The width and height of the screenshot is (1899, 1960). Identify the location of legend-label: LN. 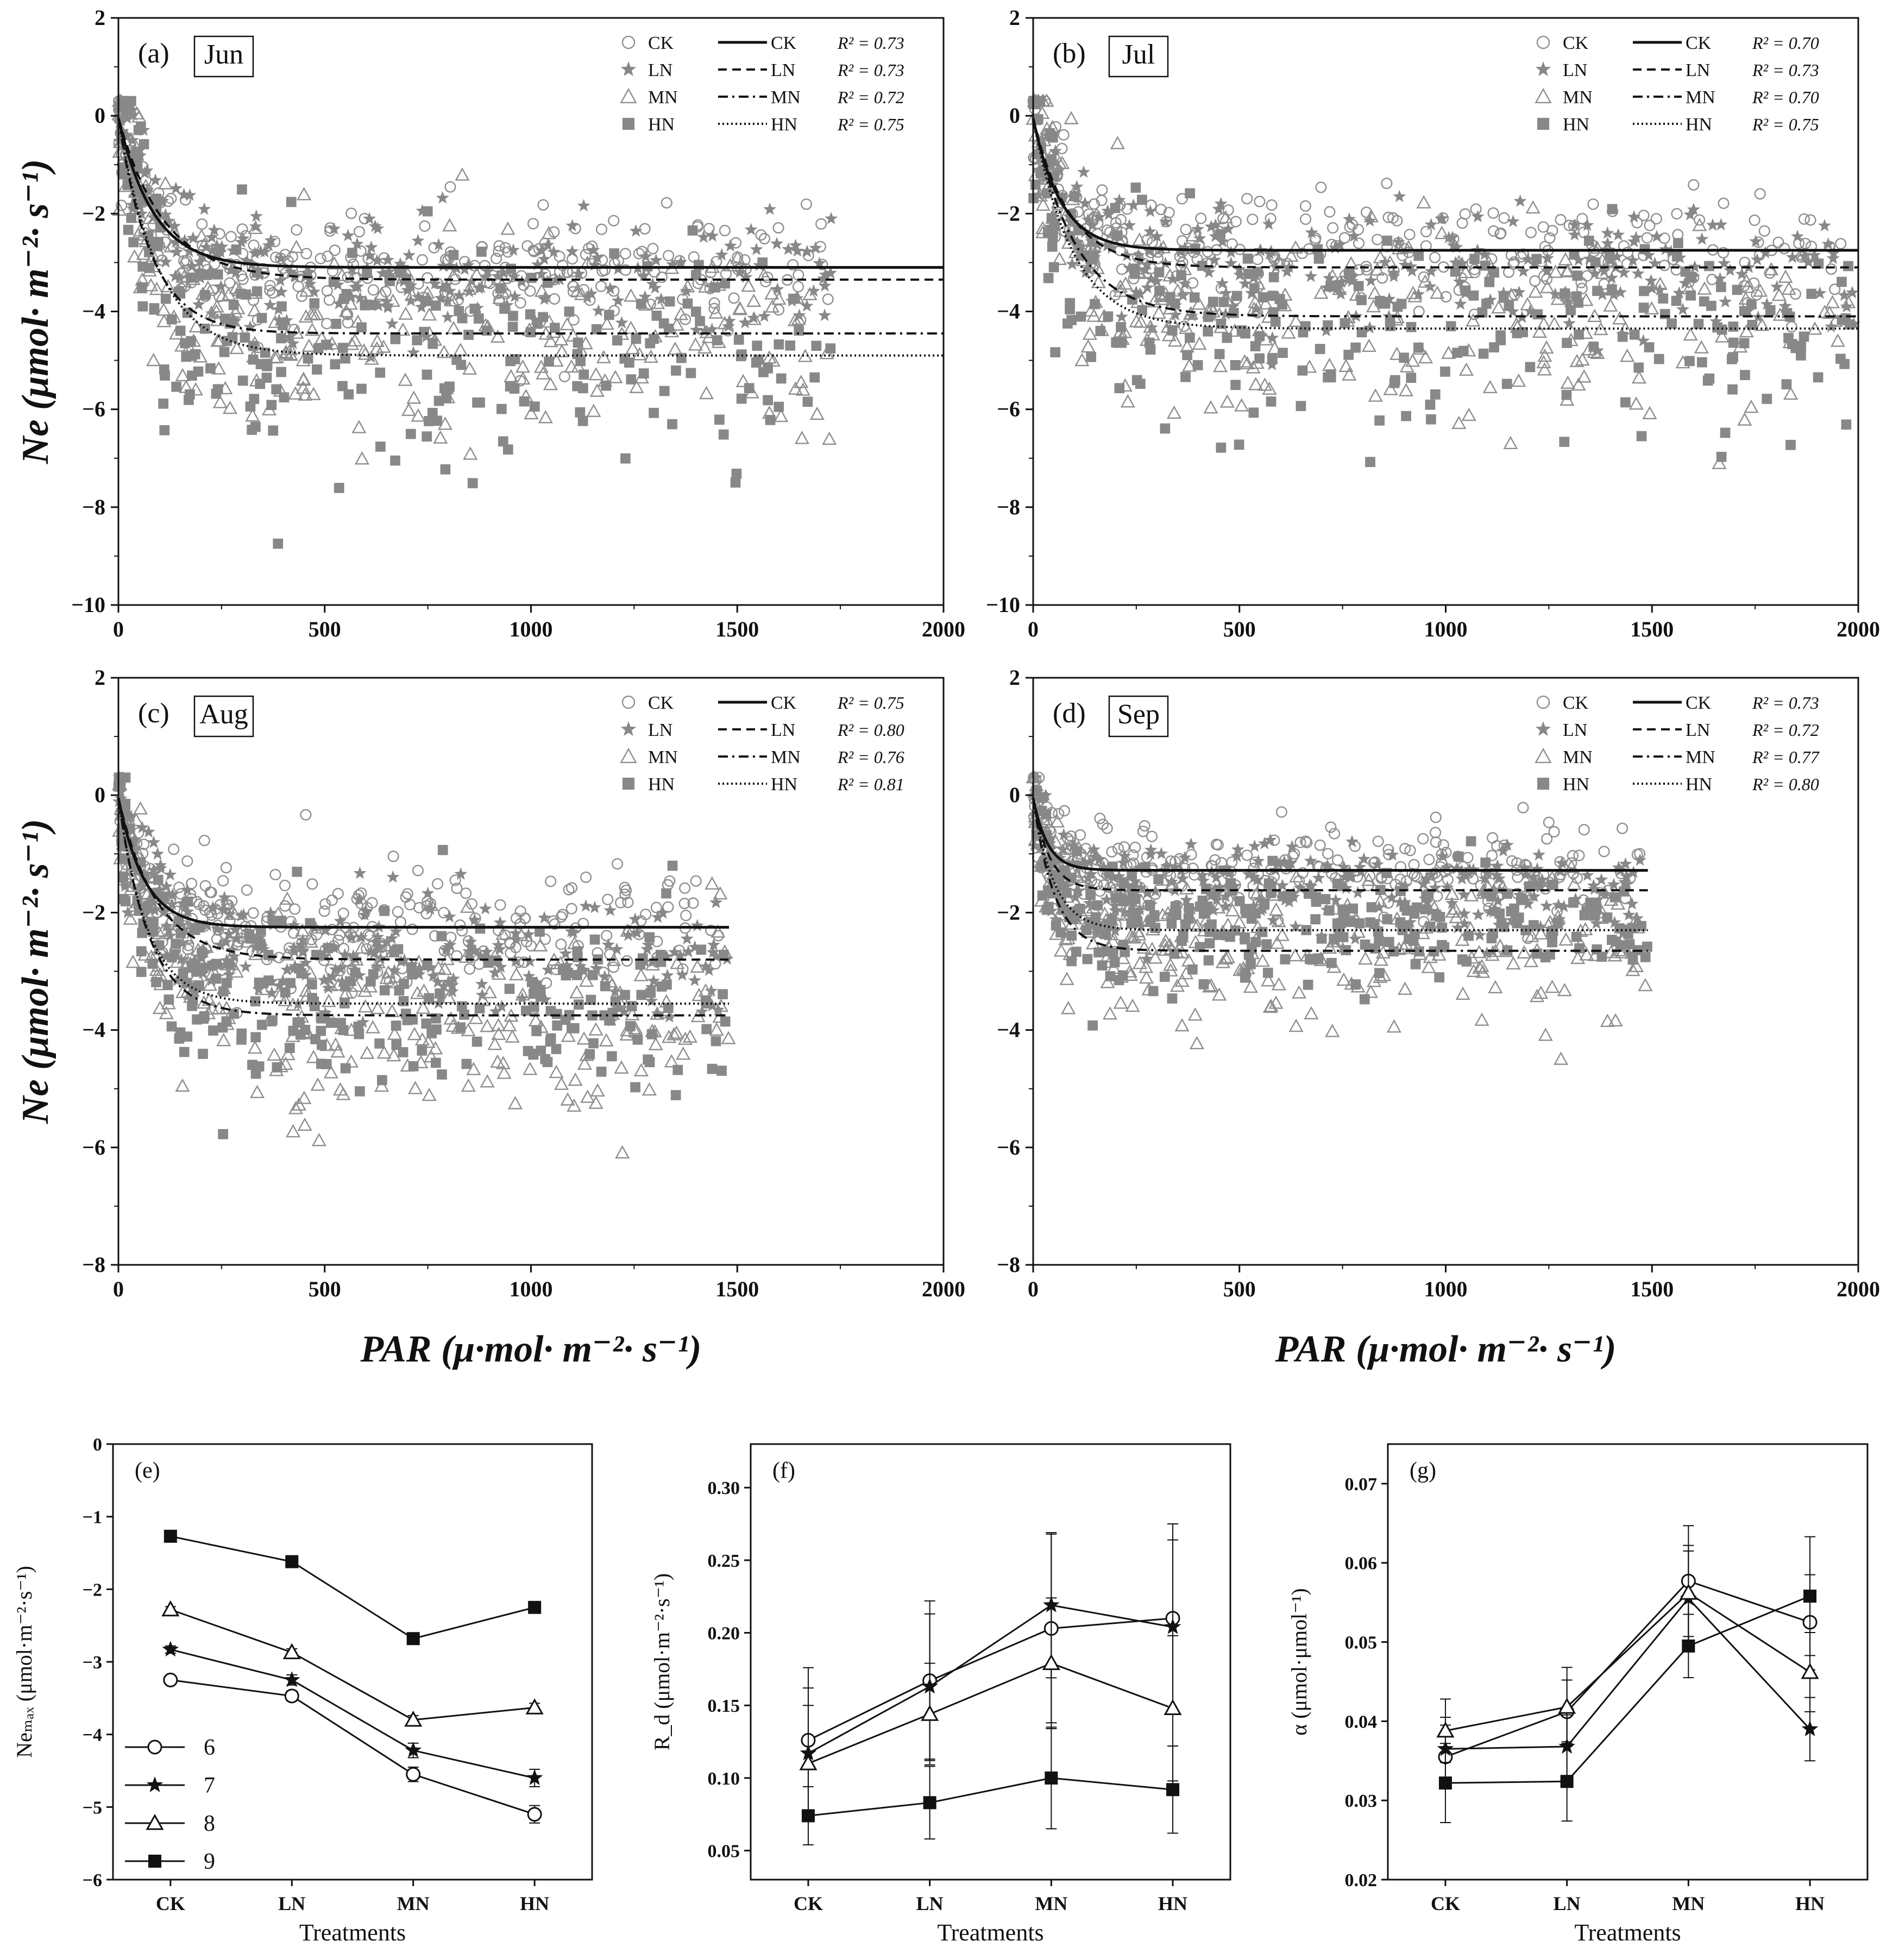
(783, 730).